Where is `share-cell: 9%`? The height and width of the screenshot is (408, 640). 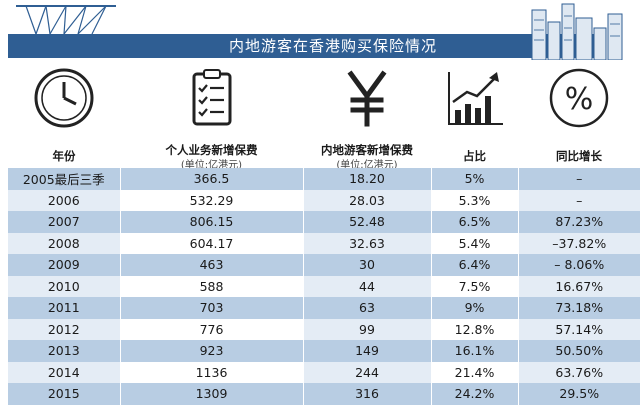
share-cell: 9% is located at coordinates (475, 308).